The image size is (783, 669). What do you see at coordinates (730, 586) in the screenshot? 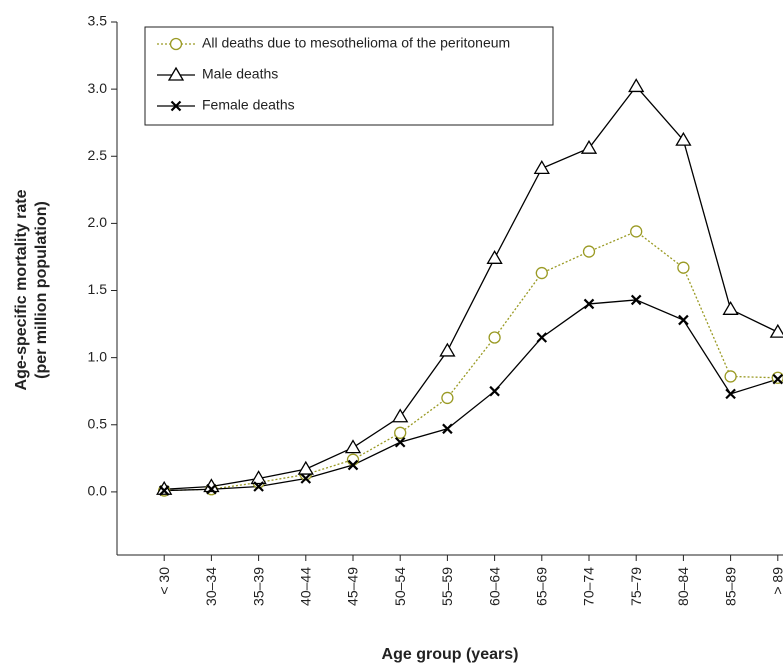
I see `x-tick-label: 85–89` at bounding box center [730, 586].